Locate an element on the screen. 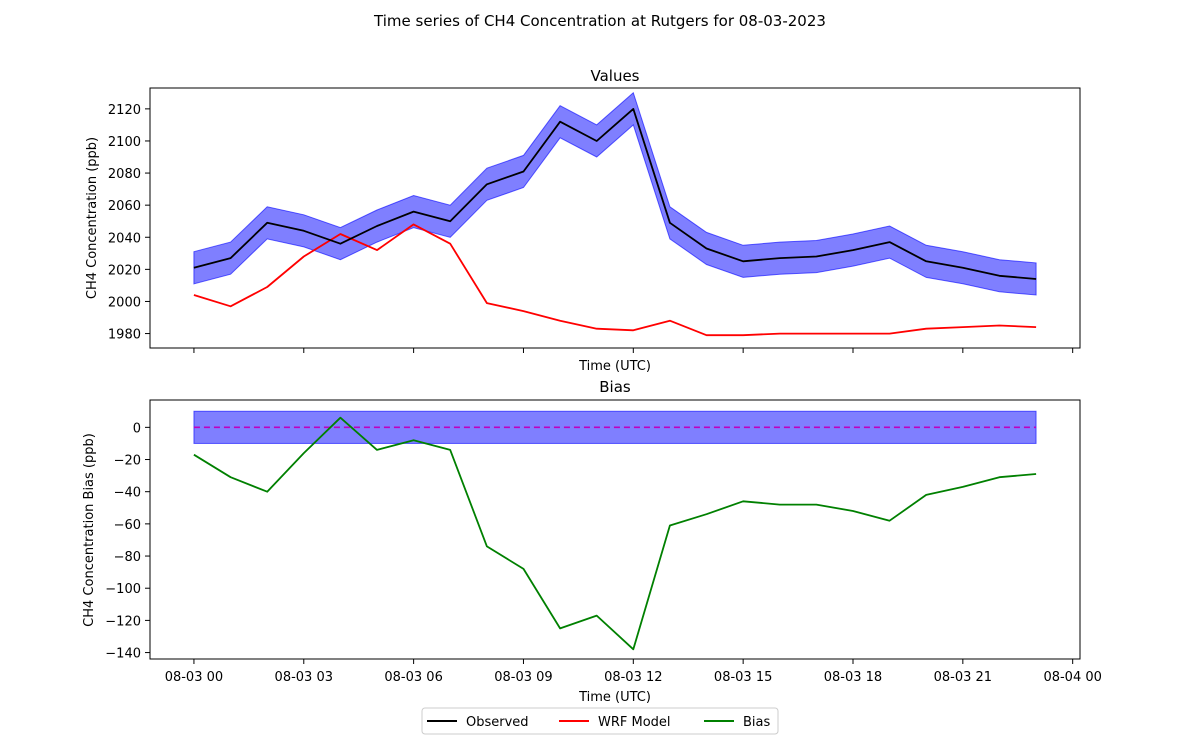  legend-model-label: WRF Model is located at coordinates (634, 722).